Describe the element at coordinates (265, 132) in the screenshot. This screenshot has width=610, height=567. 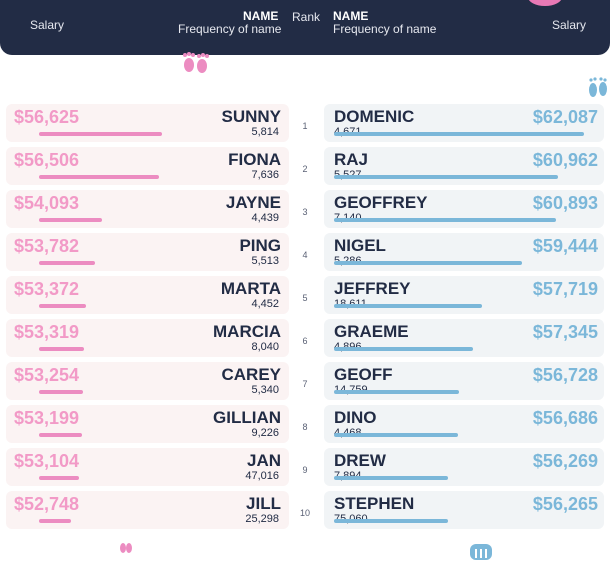
I see `female-frequency: 5,814` at that location.